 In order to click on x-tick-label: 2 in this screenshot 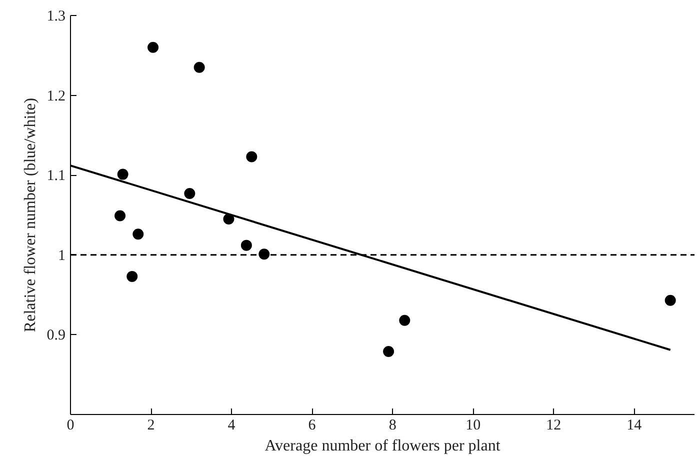, I will do `click(151, 426)`.